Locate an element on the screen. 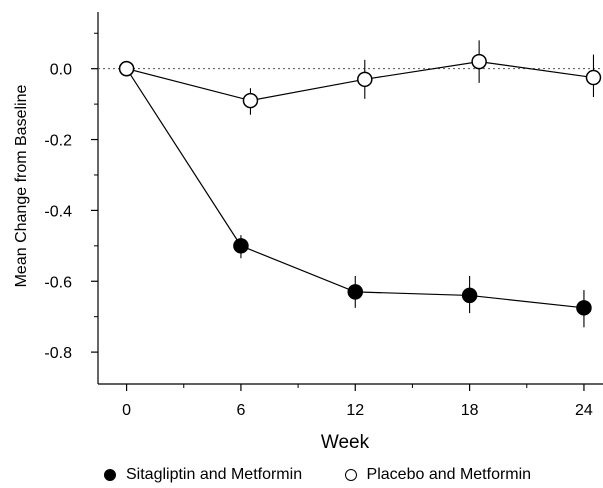  y-tick-label: -0.6 is located at coordinates (58, 282).